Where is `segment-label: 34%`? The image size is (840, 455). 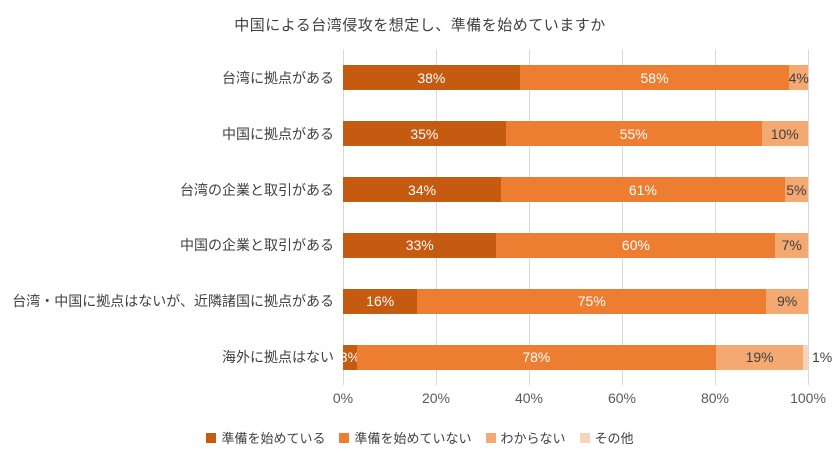
segment-label: 34% is located at coordinates (422, 189).